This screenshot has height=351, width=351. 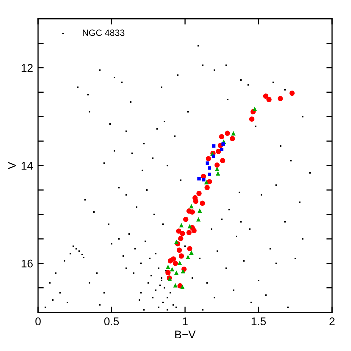 What do you see at coordinates (259, 322) in the screenshot?
I see `x-tick-label: 1.5` at bounding box center [259, 322].